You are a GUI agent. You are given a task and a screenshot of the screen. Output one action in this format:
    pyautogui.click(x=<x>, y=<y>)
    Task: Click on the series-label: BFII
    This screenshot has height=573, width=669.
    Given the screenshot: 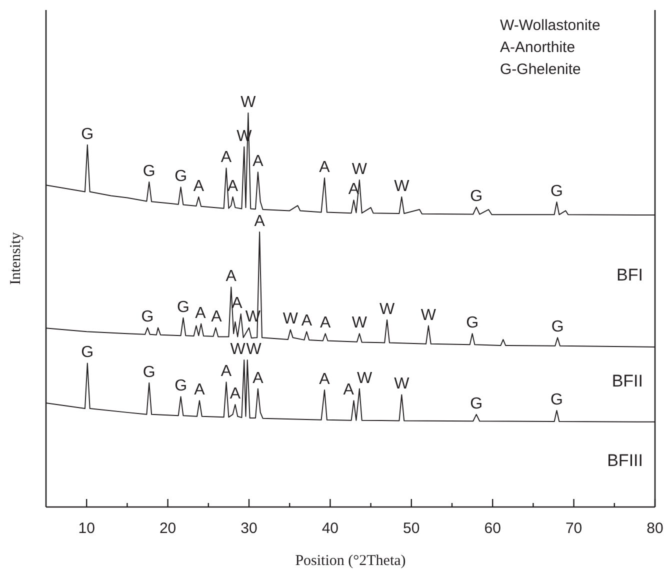 What is the action you would take?
    pyautogui.click(x=627, y=381)
    